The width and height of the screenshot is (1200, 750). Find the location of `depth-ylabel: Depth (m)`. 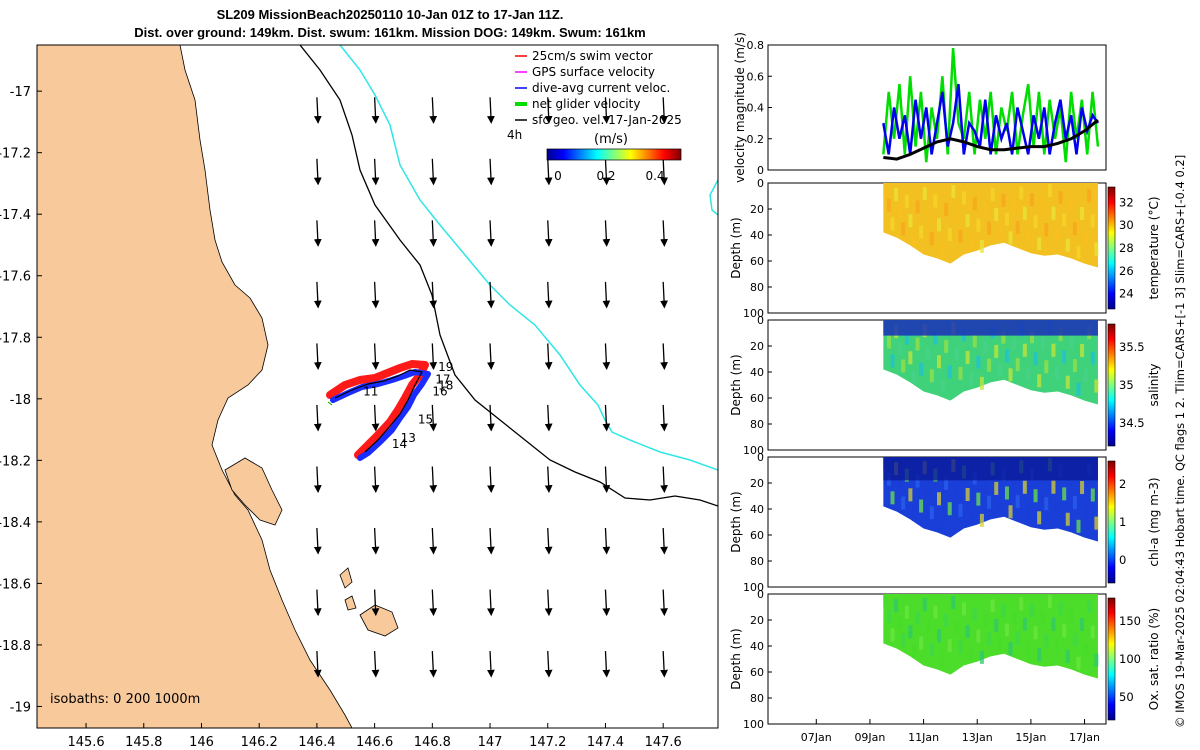

depth-ylabel: Depth (m) is located at coordinates (736, 247).